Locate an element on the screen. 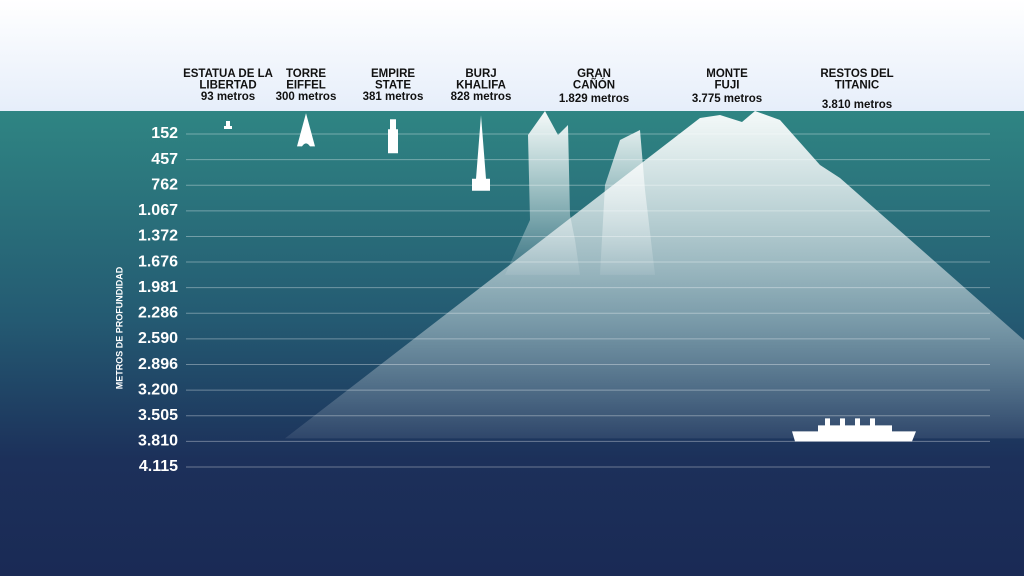  tick-label: 4.115 is located at coordinates (158, 466).